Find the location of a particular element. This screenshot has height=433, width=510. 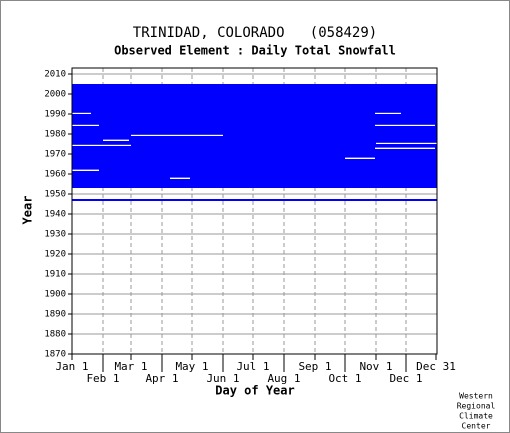

chart-title: TRINIDAD, COLORADO (058429) is located at coordinates (255, 33).